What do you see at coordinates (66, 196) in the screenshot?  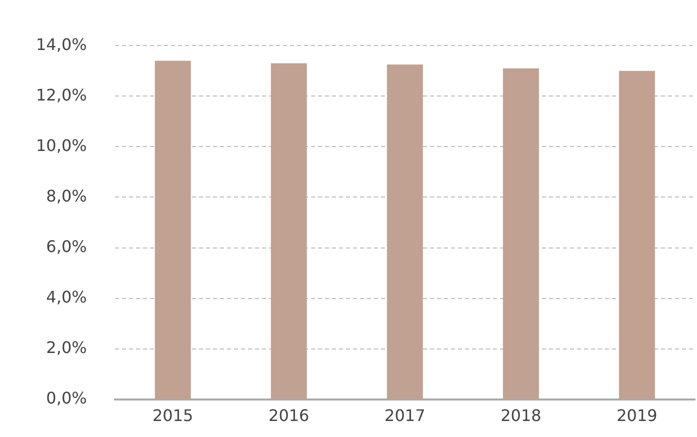 I see `y-tick-label: 8,0%` at bounding box center [66, 196].